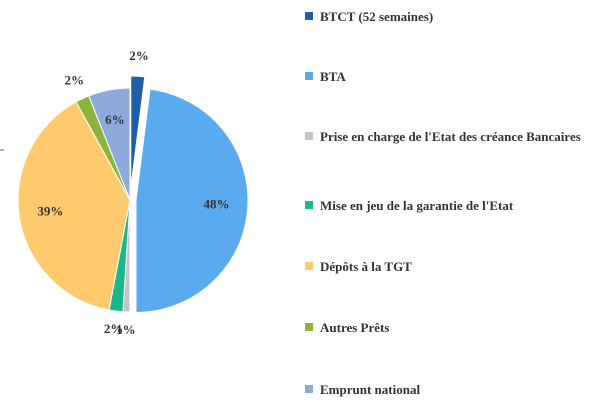  What do you see at coordinates (126, 329) in the screenshot?
I see `data-label: 1%` at bounding box center [126, 329].